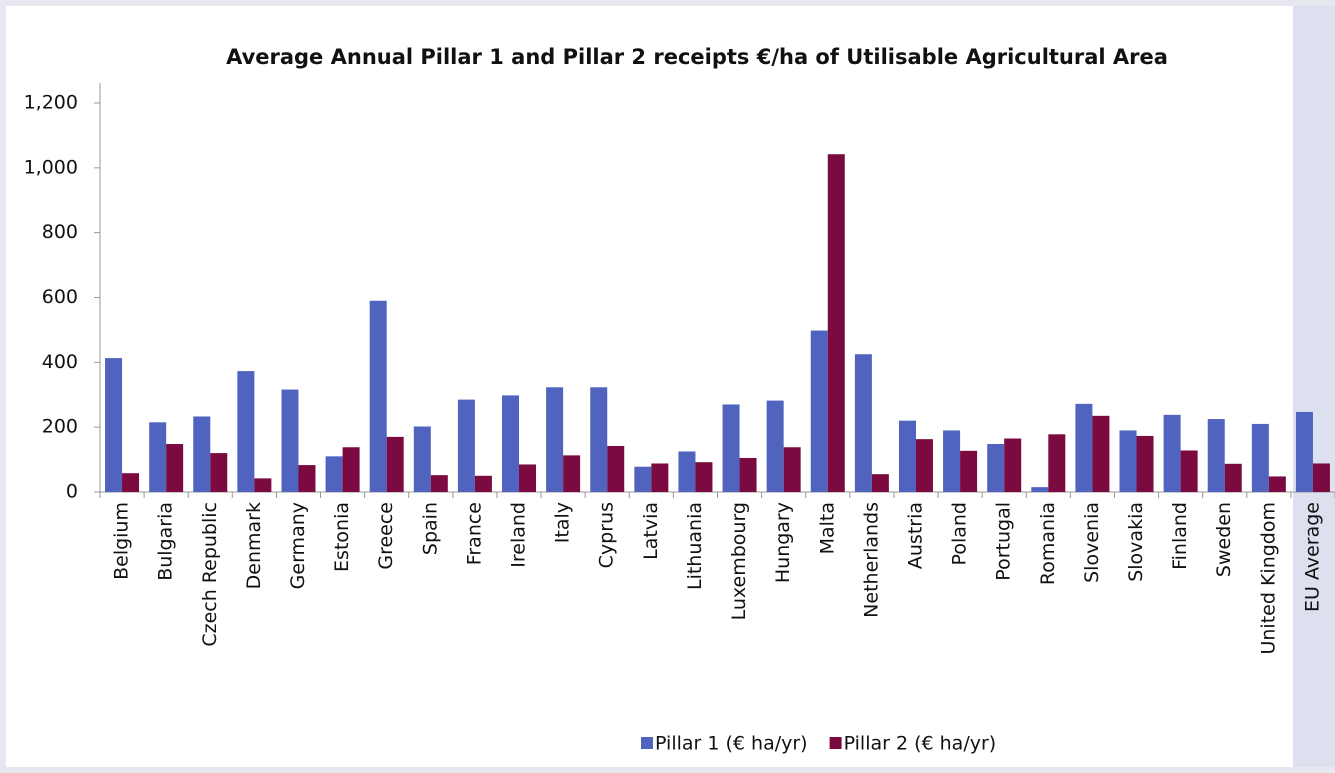 The image size is (1335, 773). What do you see at coordinates (739, 561) in the screenshot?
I see `x-tick-label: Luxembourg` at bounding box center [739, 561].